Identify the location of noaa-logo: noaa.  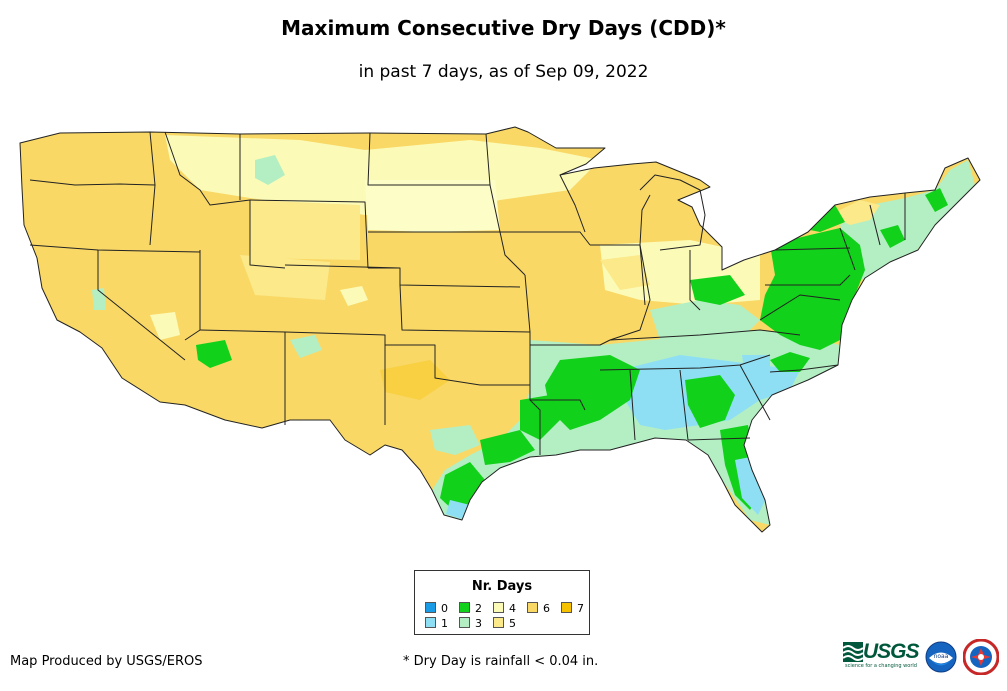
(941, 657).